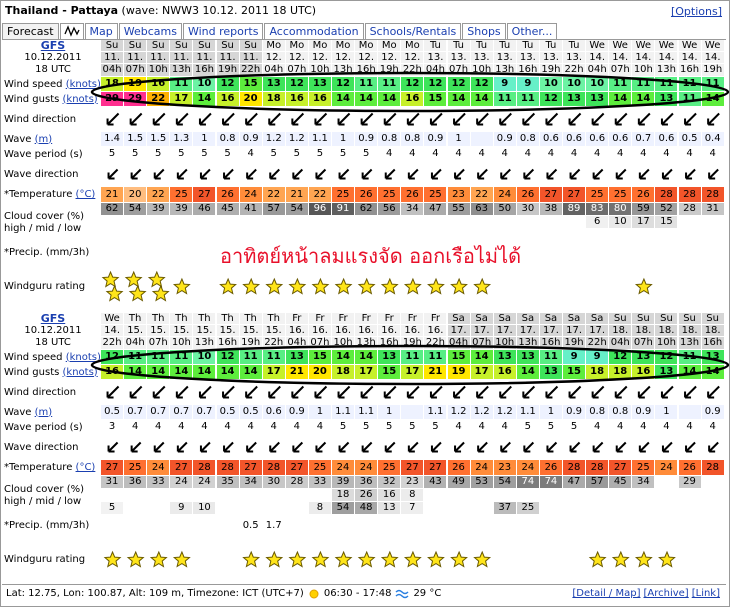 Image resolution: width=730 pixels, height=607 pixels. Describe the element at coordinates (53, 174) in the screenshot. I see `row-label: Wave direction` at that location.